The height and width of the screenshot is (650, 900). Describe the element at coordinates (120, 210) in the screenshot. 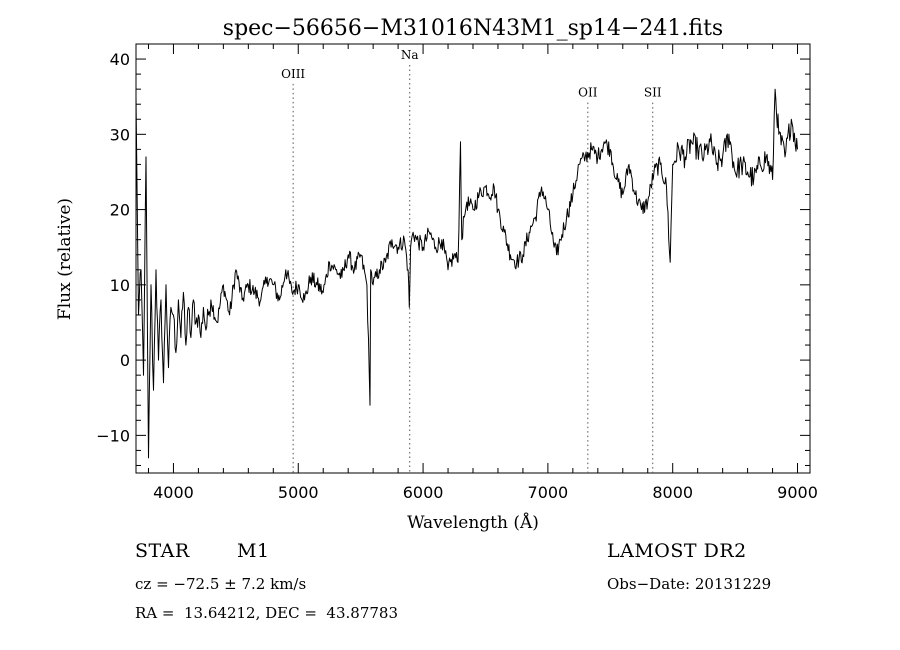

I see `y-tick-label: 20` at that location.